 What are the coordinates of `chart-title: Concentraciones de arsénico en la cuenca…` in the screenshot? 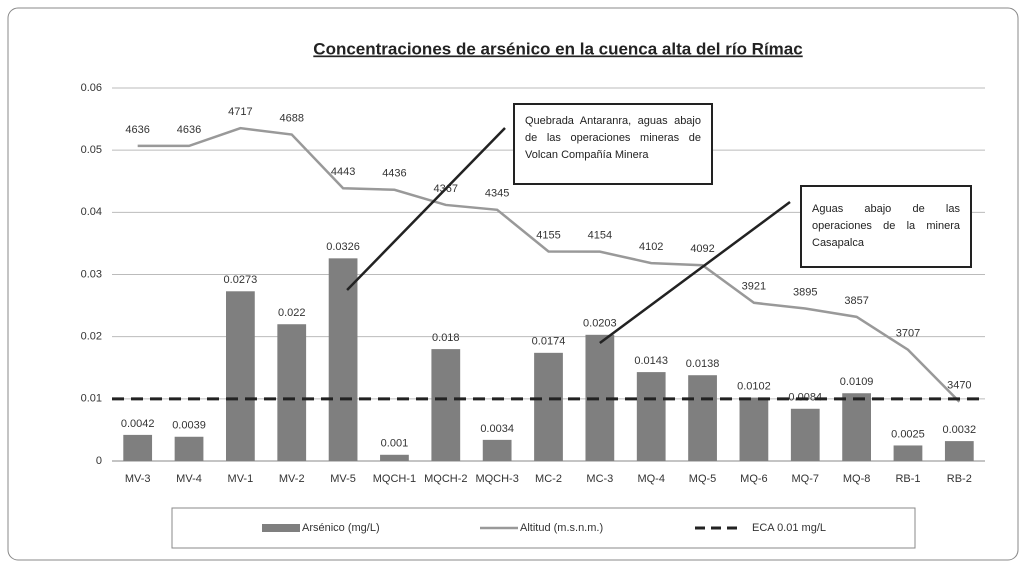 It's located at (557, 48).